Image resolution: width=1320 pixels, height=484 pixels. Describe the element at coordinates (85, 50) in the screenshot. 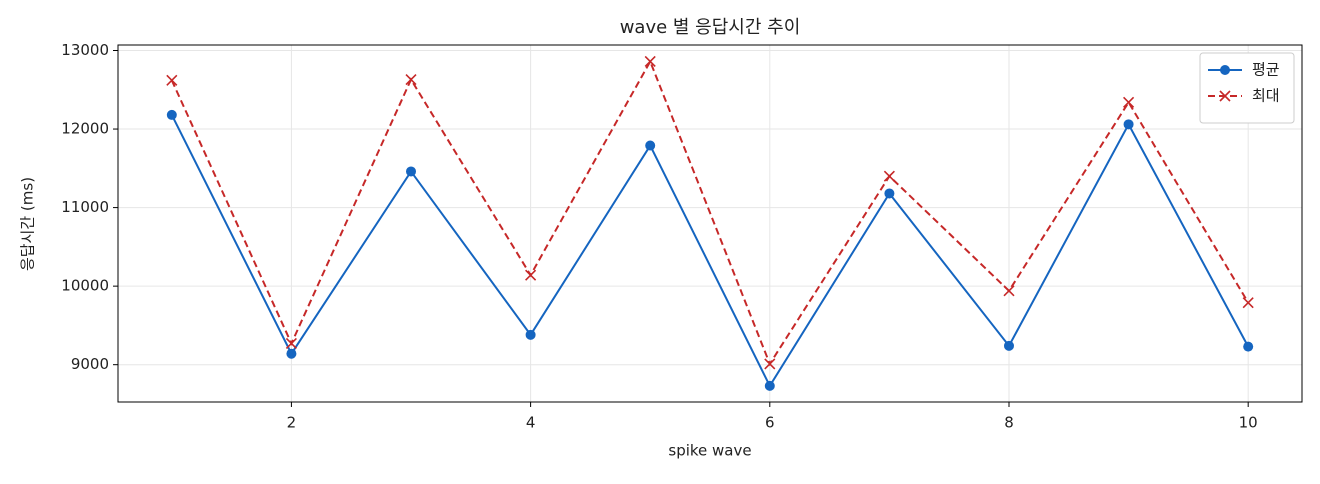

I see `y-tick-label: 13000` at that location.